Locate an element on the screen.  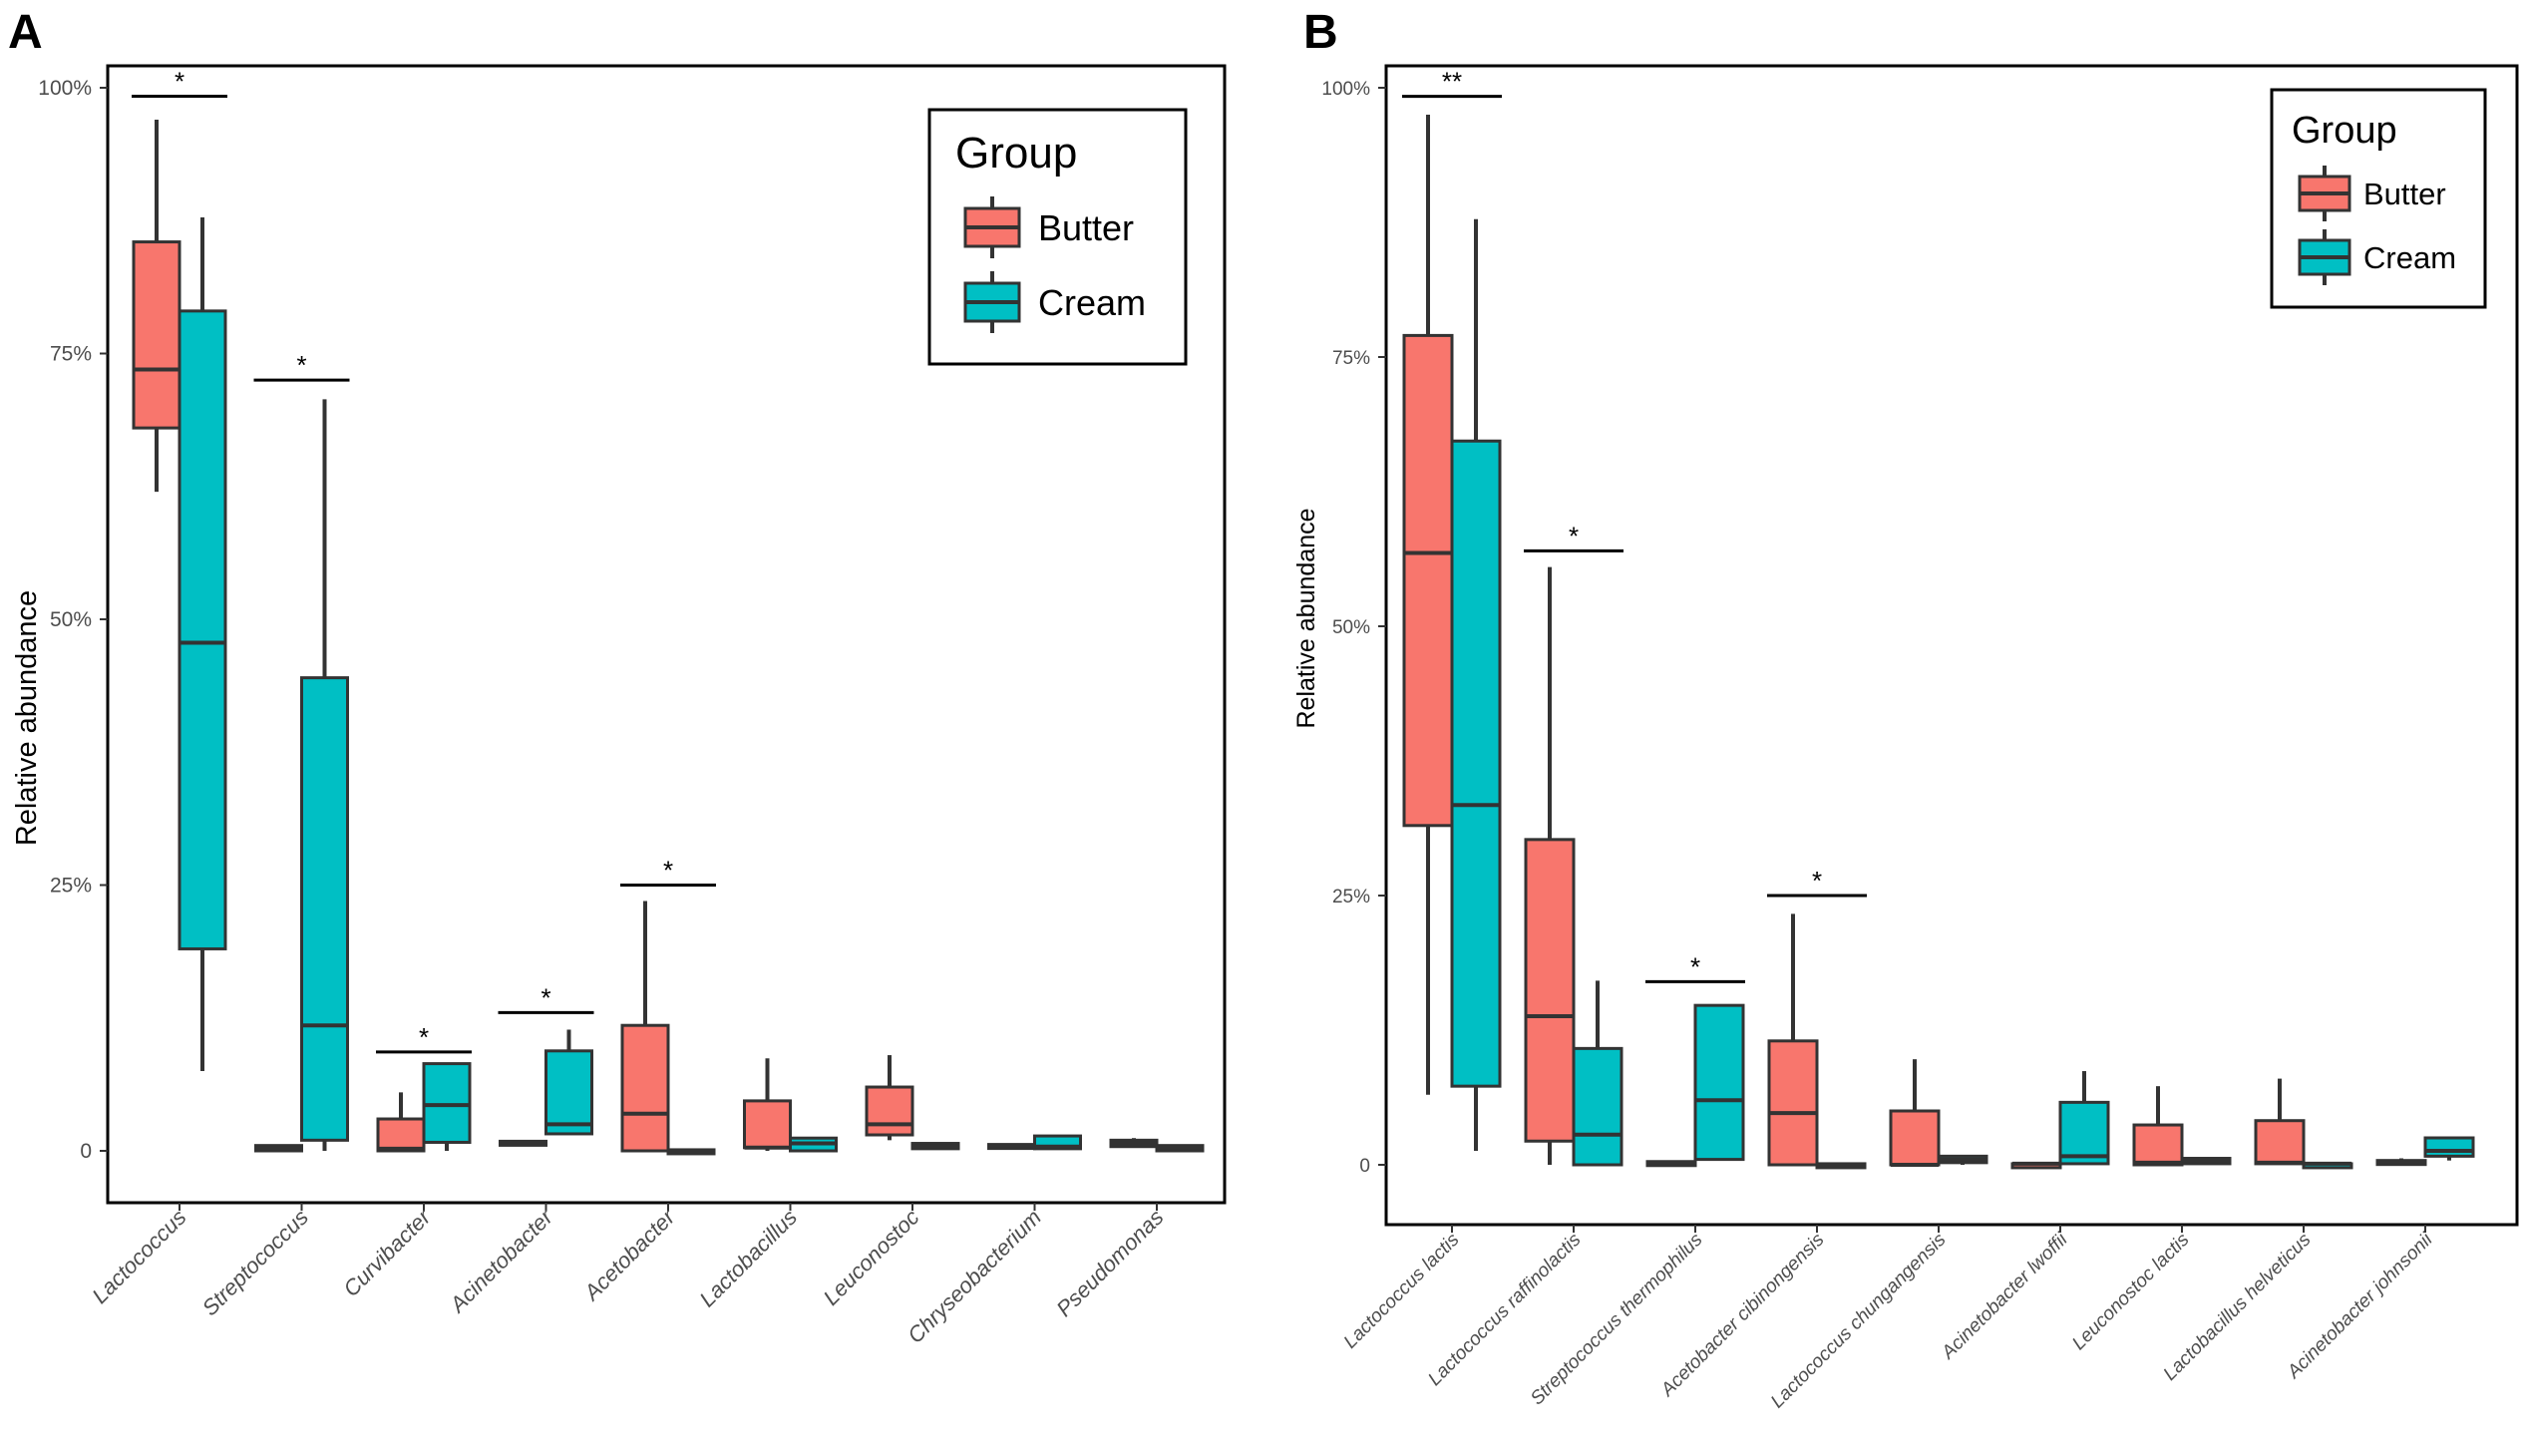
panel-b-letter: B is located at coordinates (1320, 32).